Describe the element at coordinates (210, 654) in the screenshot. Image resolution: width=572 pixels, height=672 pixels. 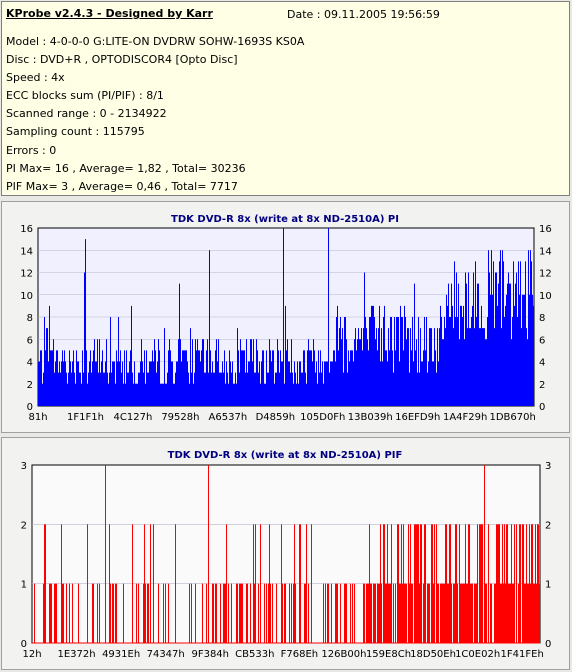
I see `pif-xtick-label: 9F384h` at that location.